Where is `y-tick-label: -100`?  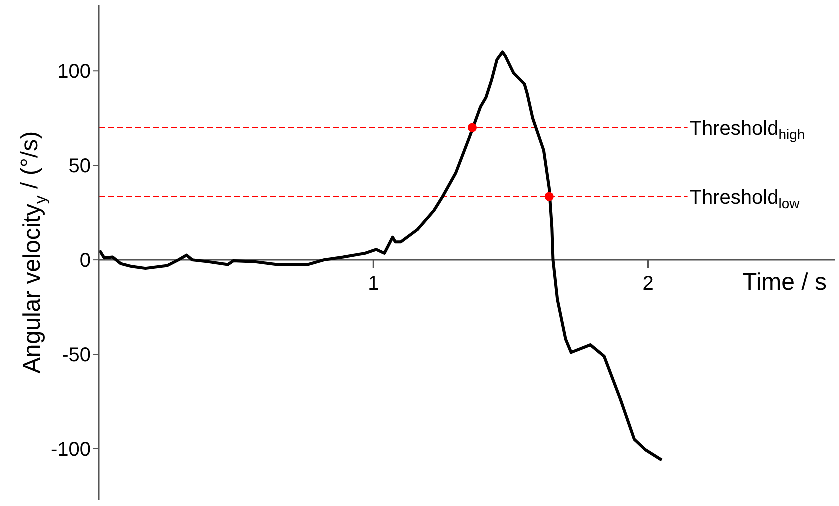 y-tick-label: -100 is located at coordinates (70, 450).